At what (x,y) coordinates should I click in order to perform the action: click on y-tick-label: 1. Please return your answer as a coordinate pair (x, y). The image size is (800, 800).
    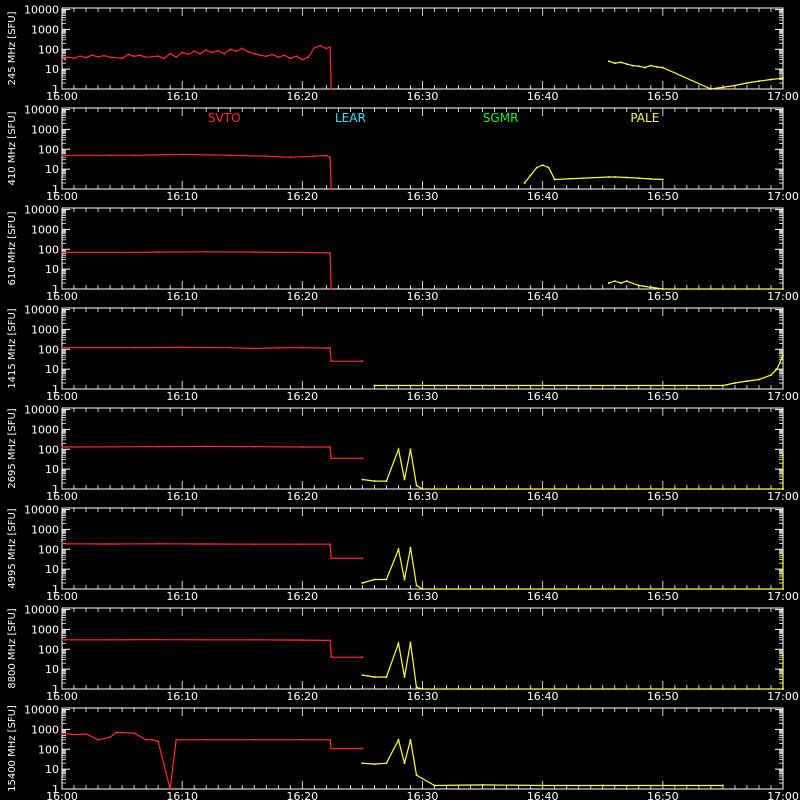
    Looking at the image, I should click on (55, 789).